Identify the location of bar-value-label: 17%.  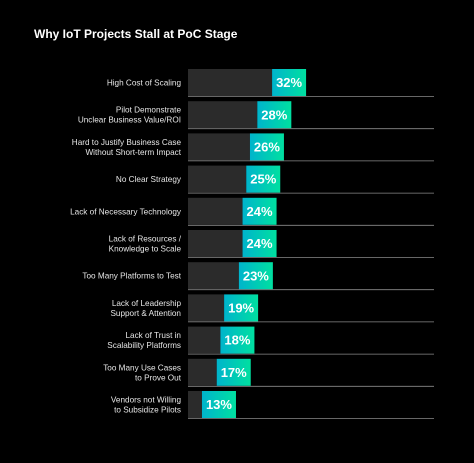
(234, 372).